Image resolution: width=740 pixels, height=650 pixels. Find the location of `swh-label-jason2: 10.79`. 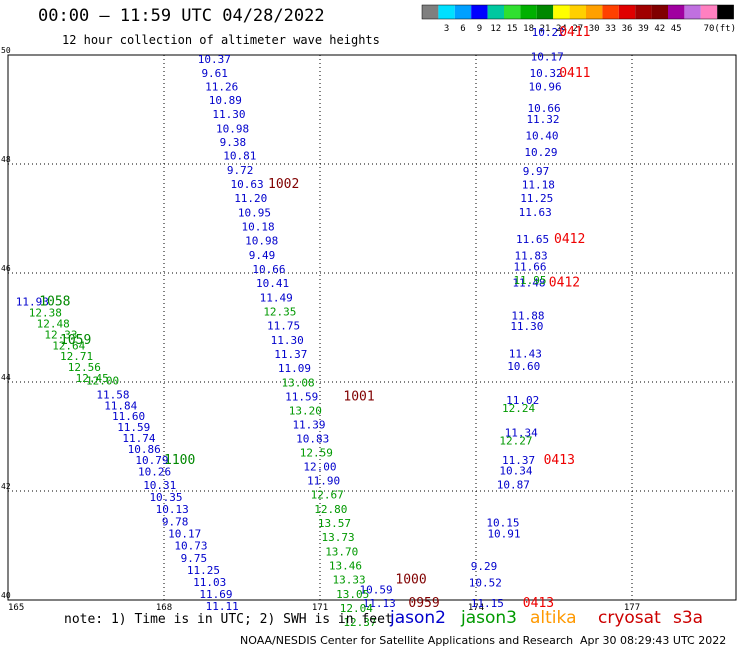

swh-label-jason2: 10.79 is located at coordinates (151, 460).